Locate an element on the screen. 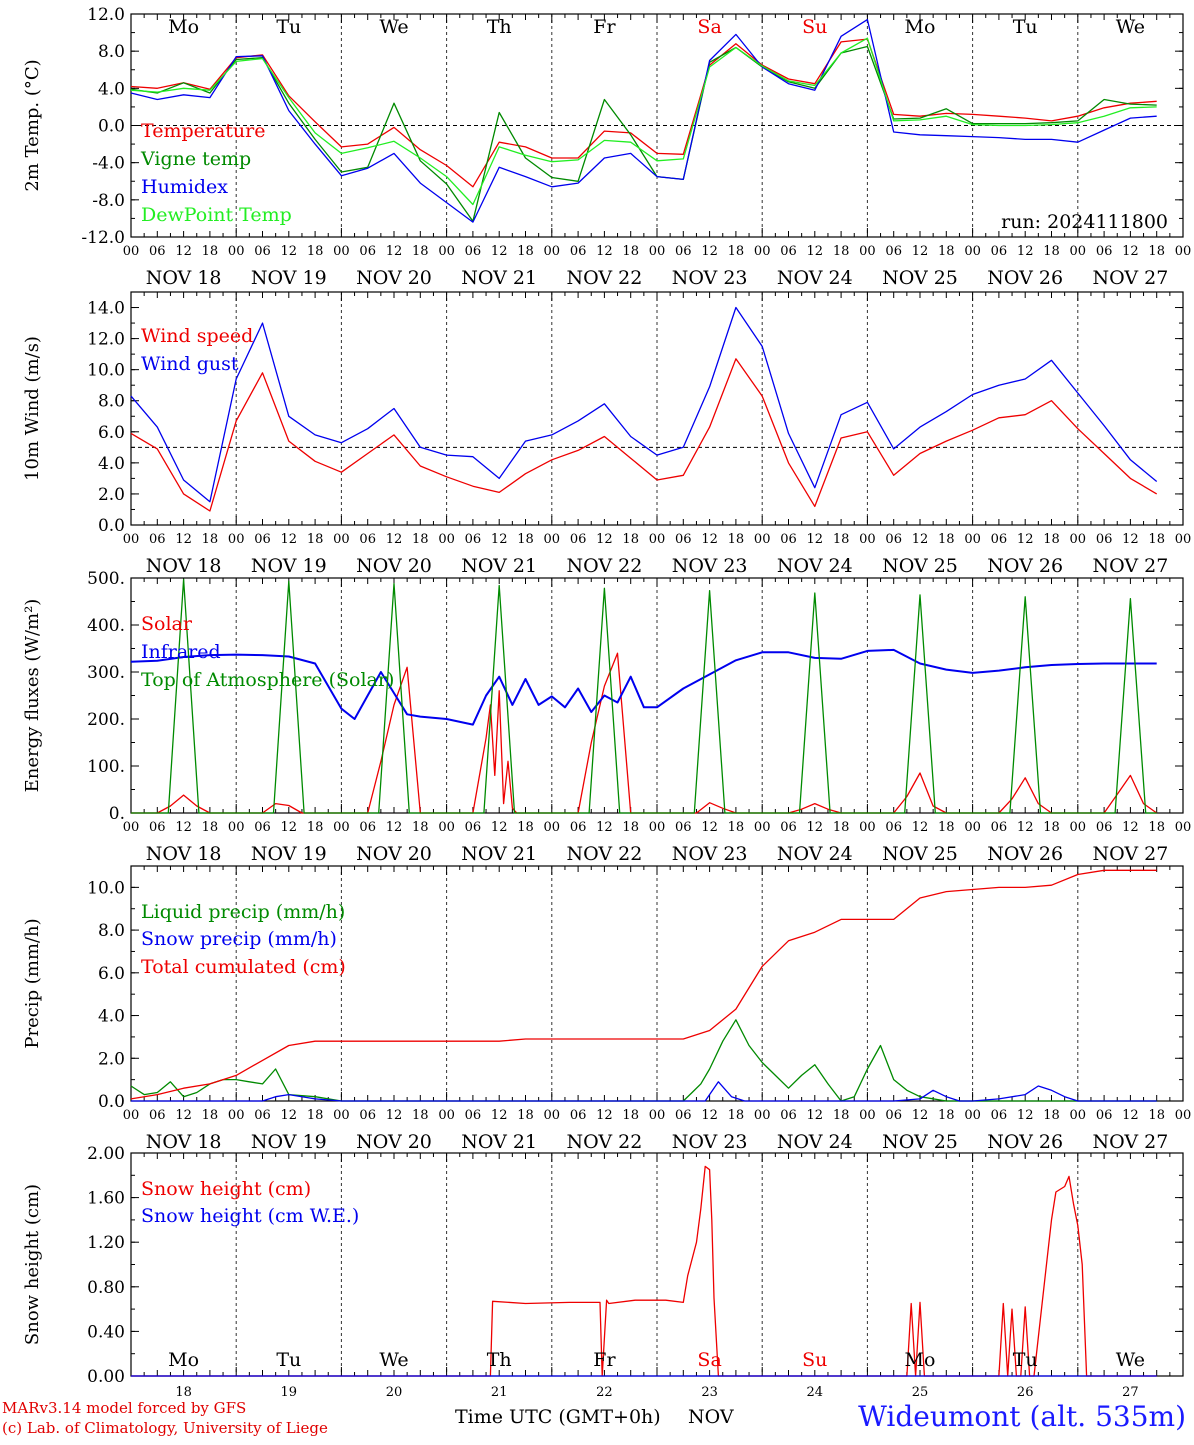  day-number: 21 is located at coordinates (499, 1392).